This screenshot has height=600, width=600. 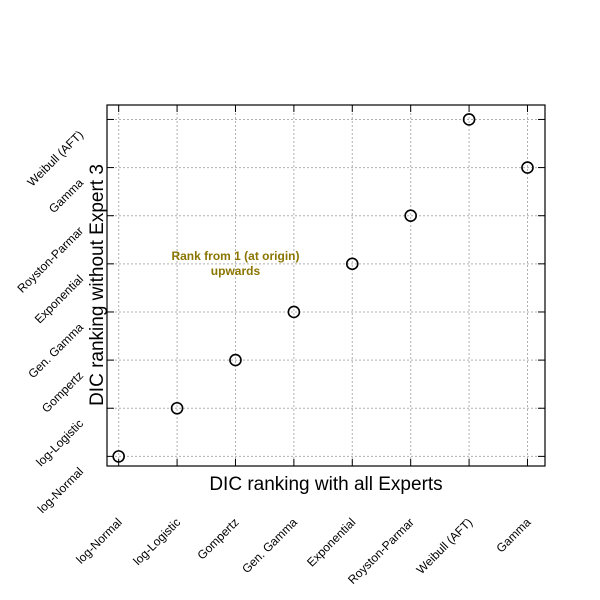 What do you see at coordinates (269, 545) in the screenshot?
I see `x-tick-label: Gen. Gamma` at bounding box center [269, 545].